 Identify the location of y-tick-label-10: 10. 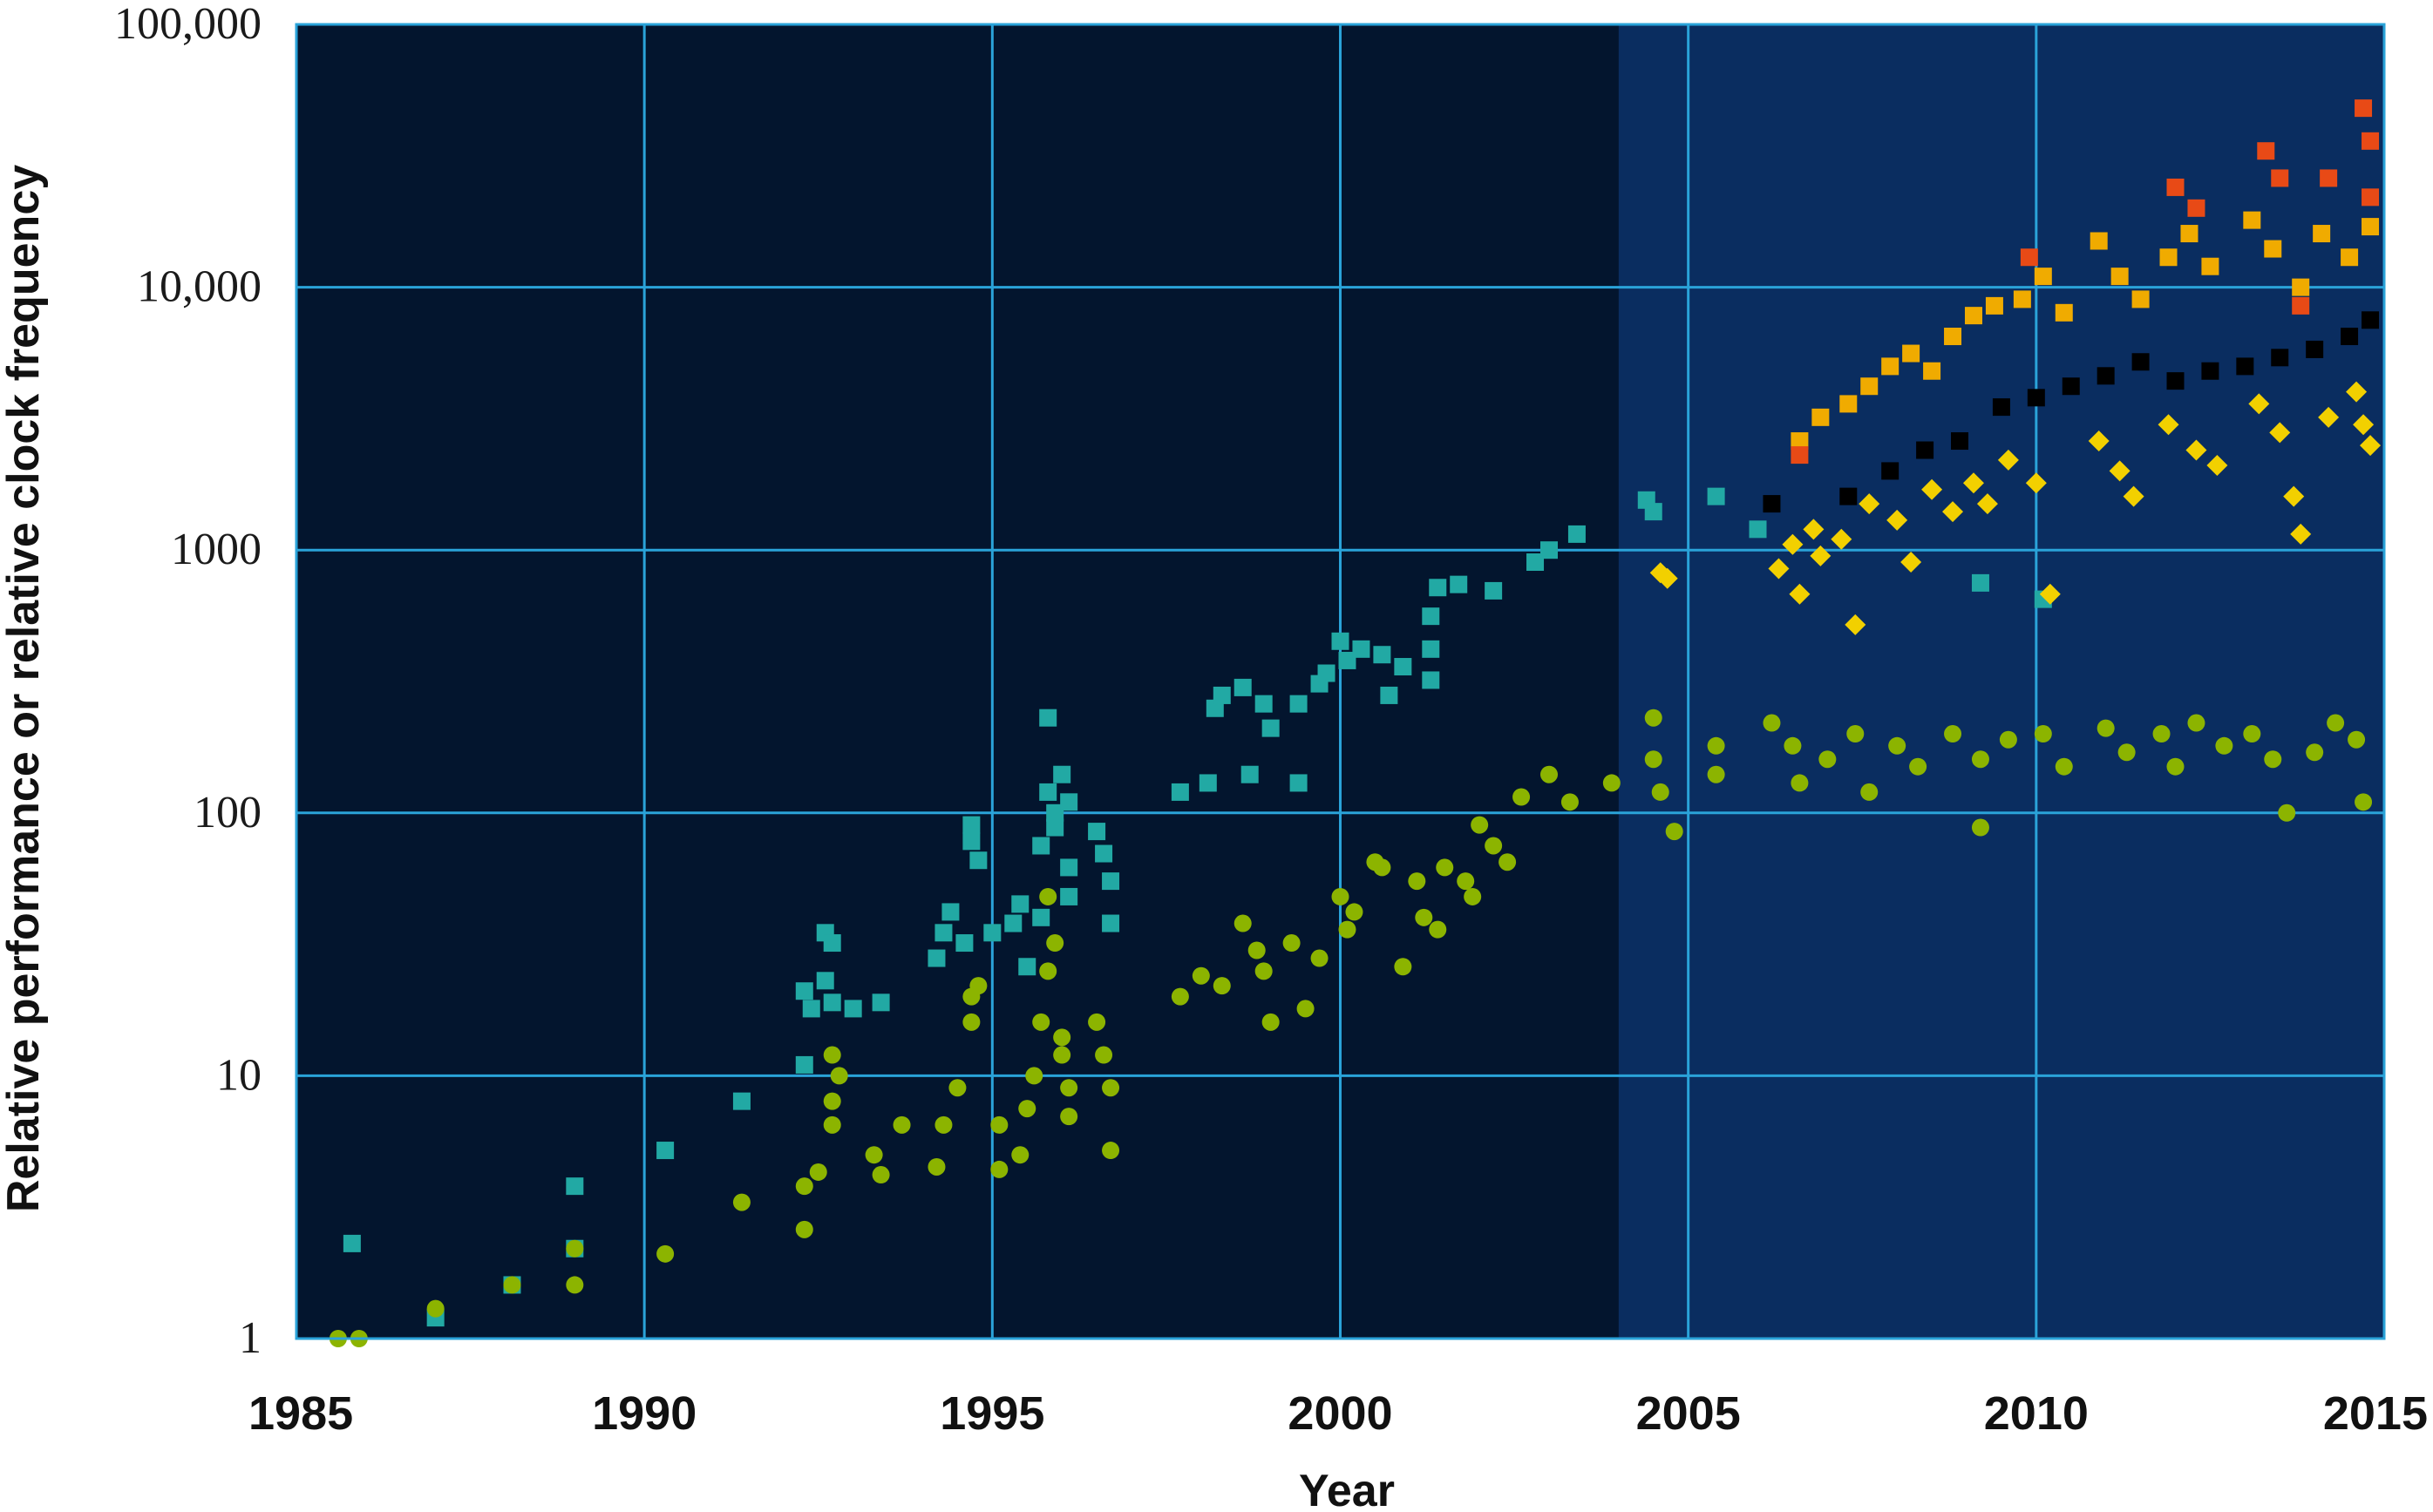
(239, 1075).